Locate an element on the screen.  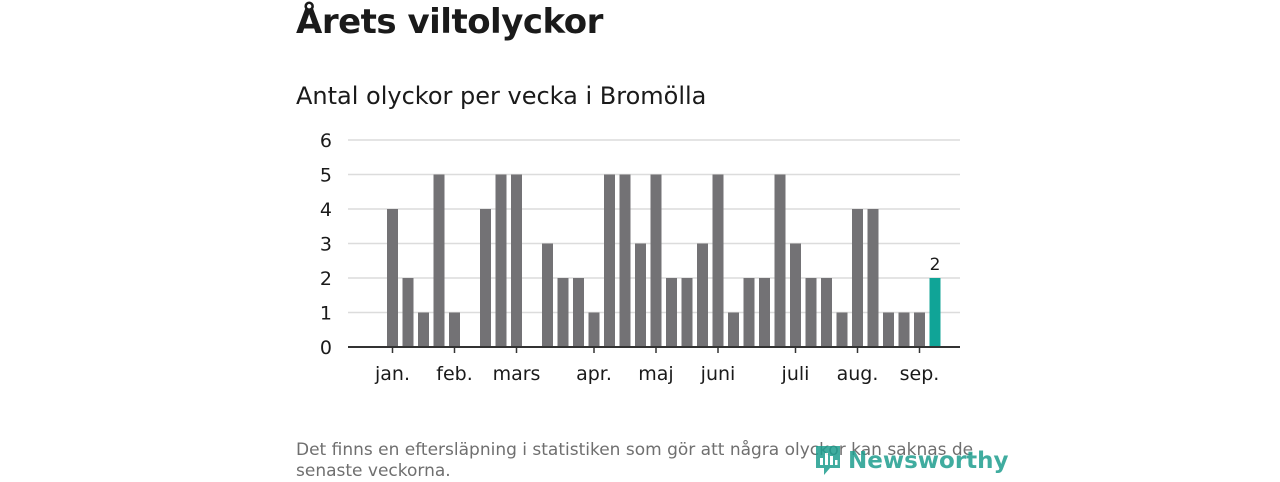
x-tick-label: apr. is located at coordinates (594, 374).